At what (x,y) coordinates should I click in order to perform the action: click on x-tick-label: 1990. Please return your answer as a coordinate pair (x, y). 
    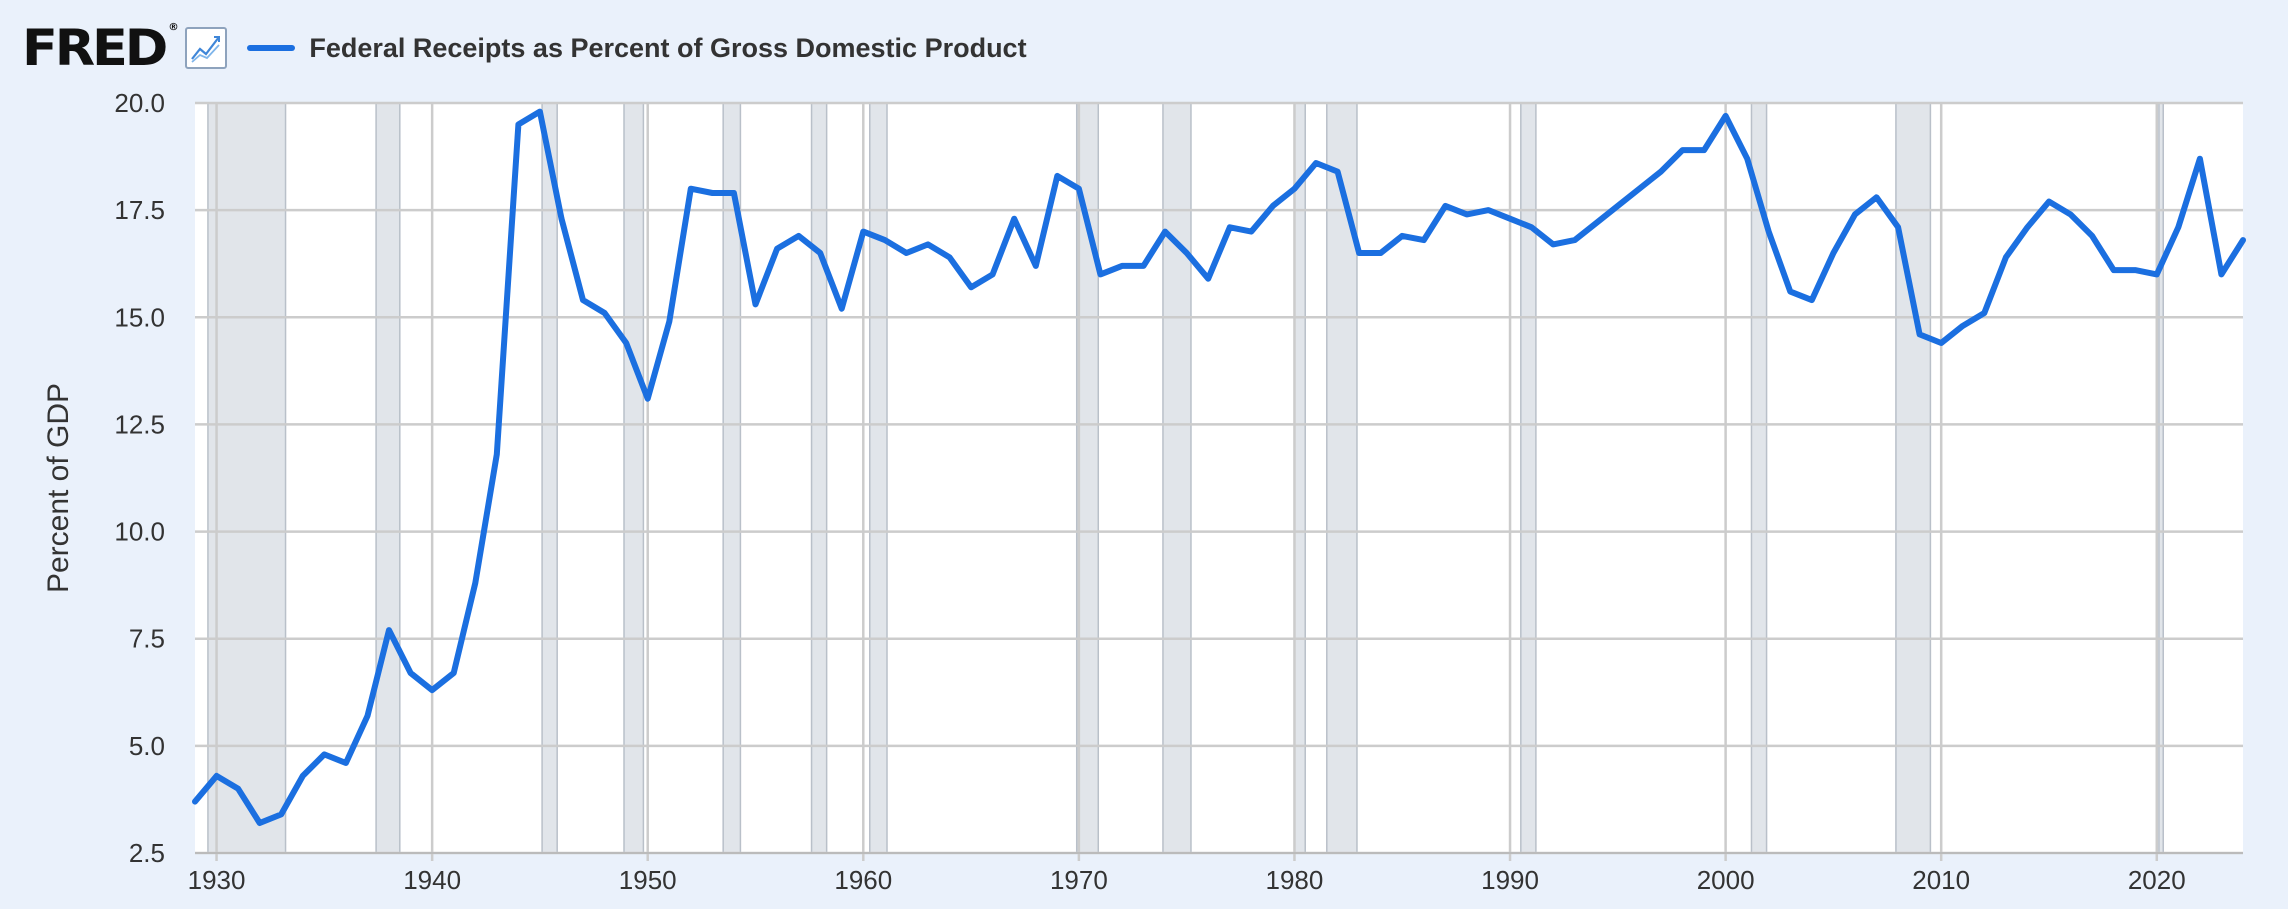
    Looking at the image, I should click on (1510, 880).